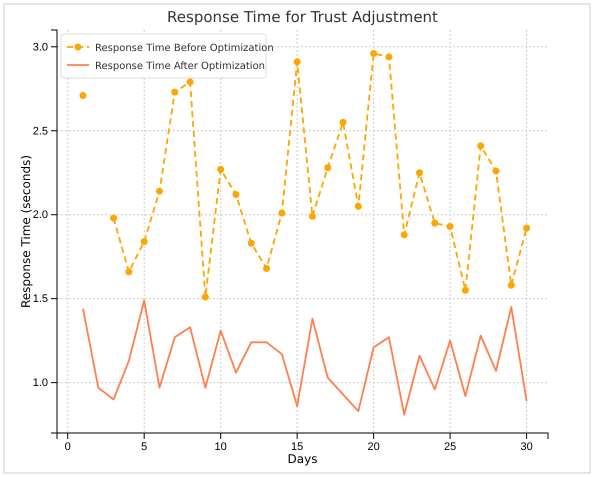 The width and height of the screenshot is (594, 477). Describe the element at coordinates (184, 48) in the screenshot. I see `legend-label: Response Time Before Optimization` at that location.